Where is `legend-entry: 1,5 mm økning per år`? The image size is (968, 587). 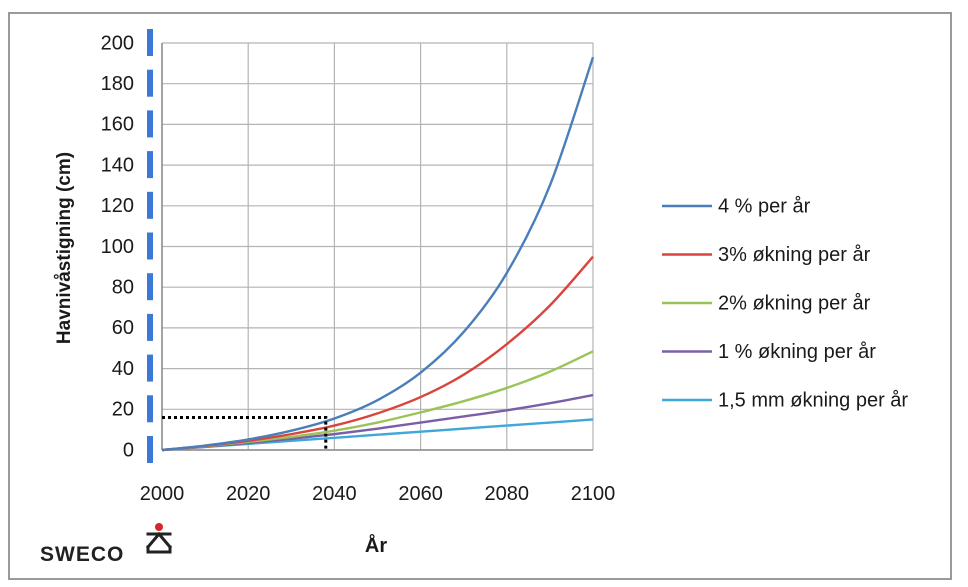 legend-entry: 1,5 mm økning per år is located at coordinates (813, 400).